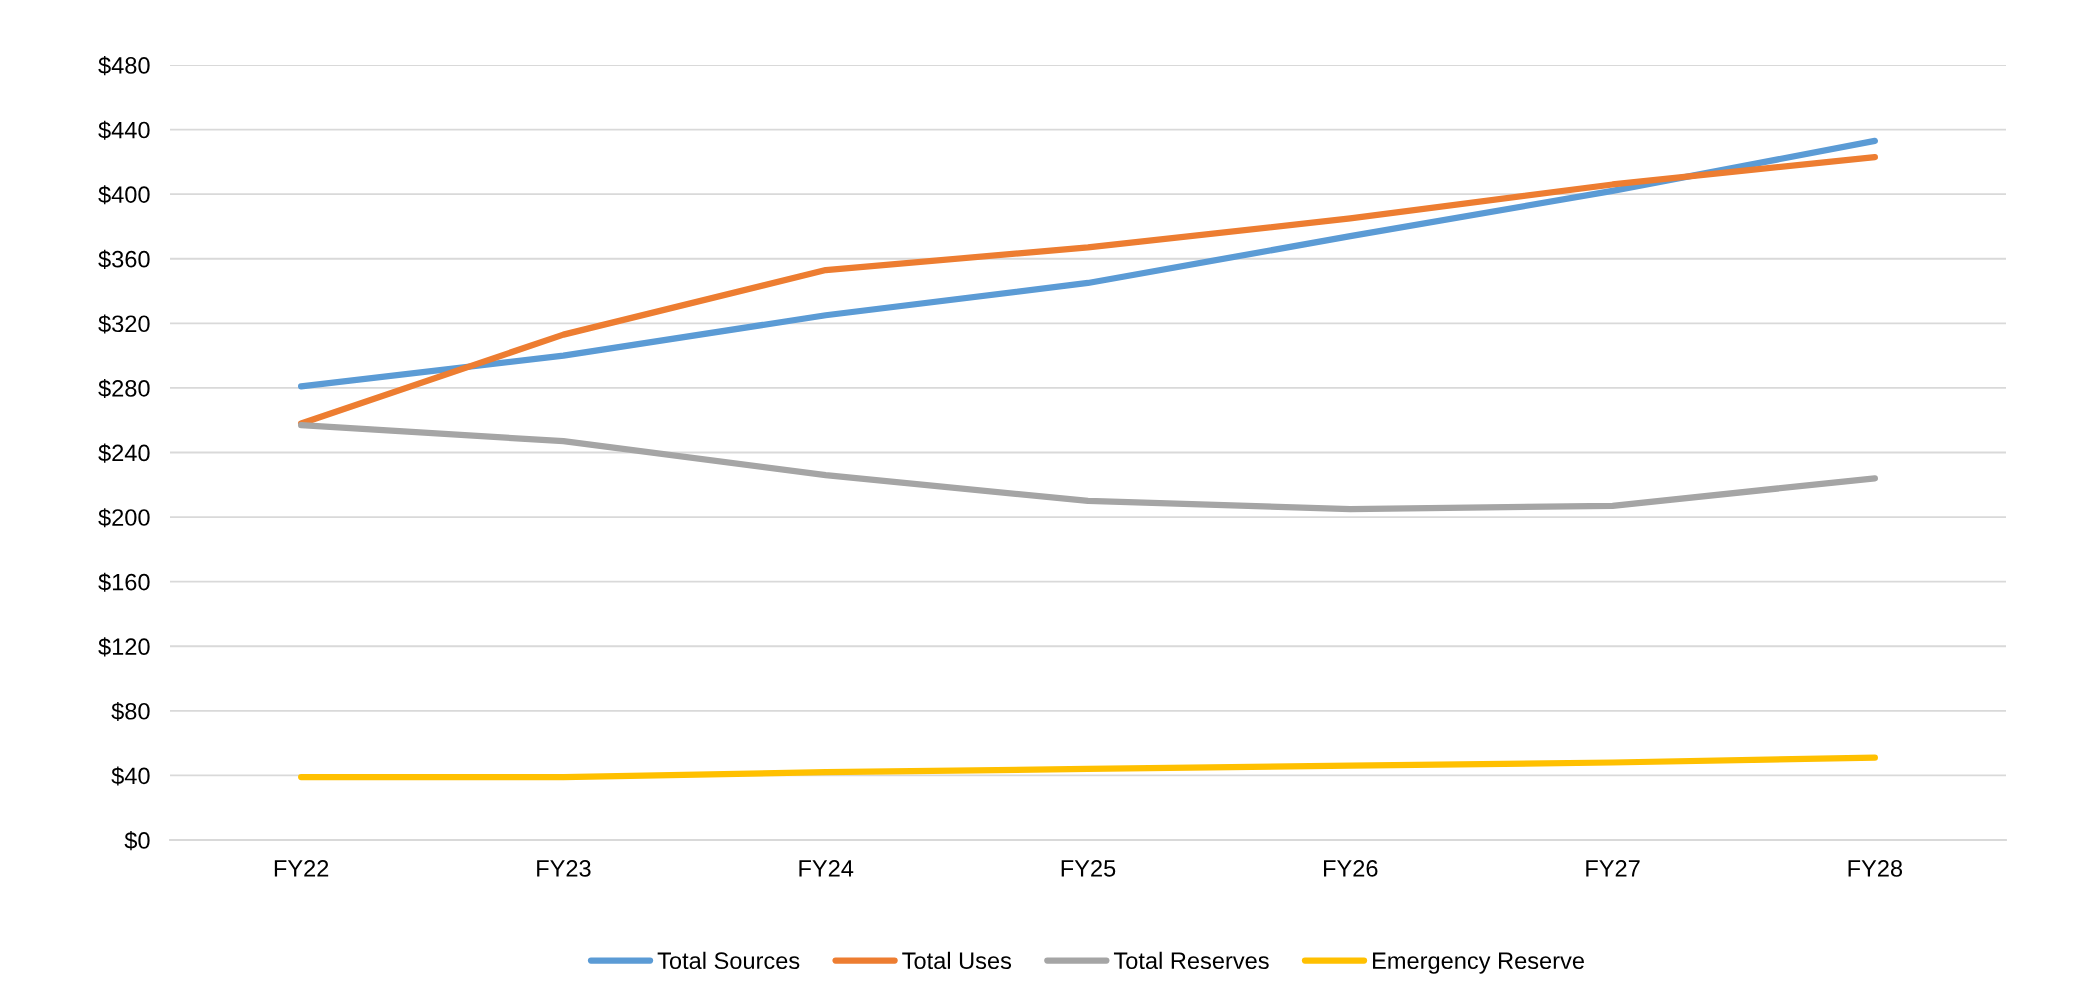 This screenshot has height=987, width=2080. Describe the element at coordinates (124, 388) in the screenshot. I see `y-tick-label: $280` at that location.